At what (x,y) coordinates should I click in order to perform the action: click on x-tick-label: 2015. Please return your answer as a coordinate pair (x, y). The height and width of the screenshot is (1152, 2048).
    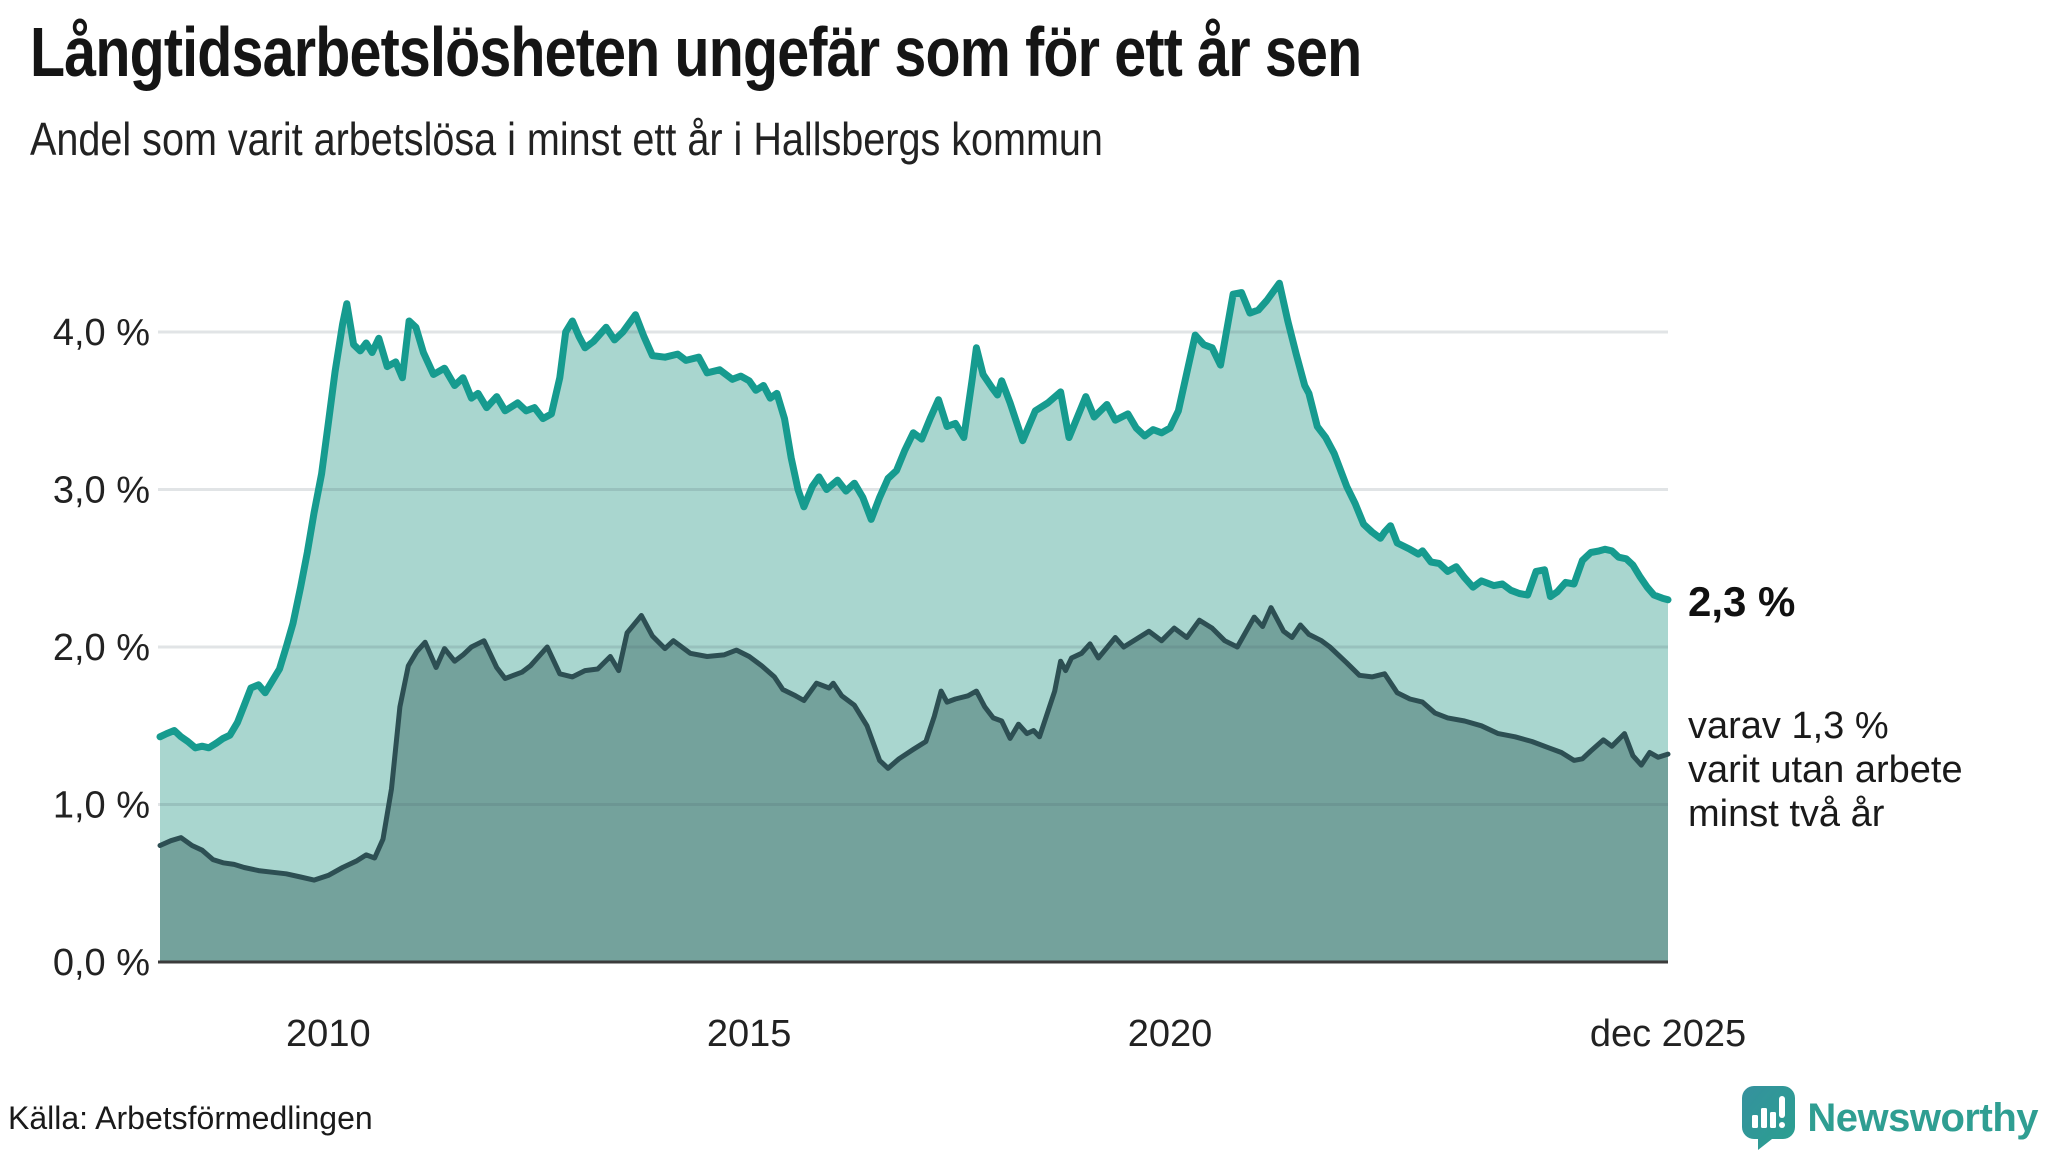
    Looking at the image, I should click on (749, 1034).